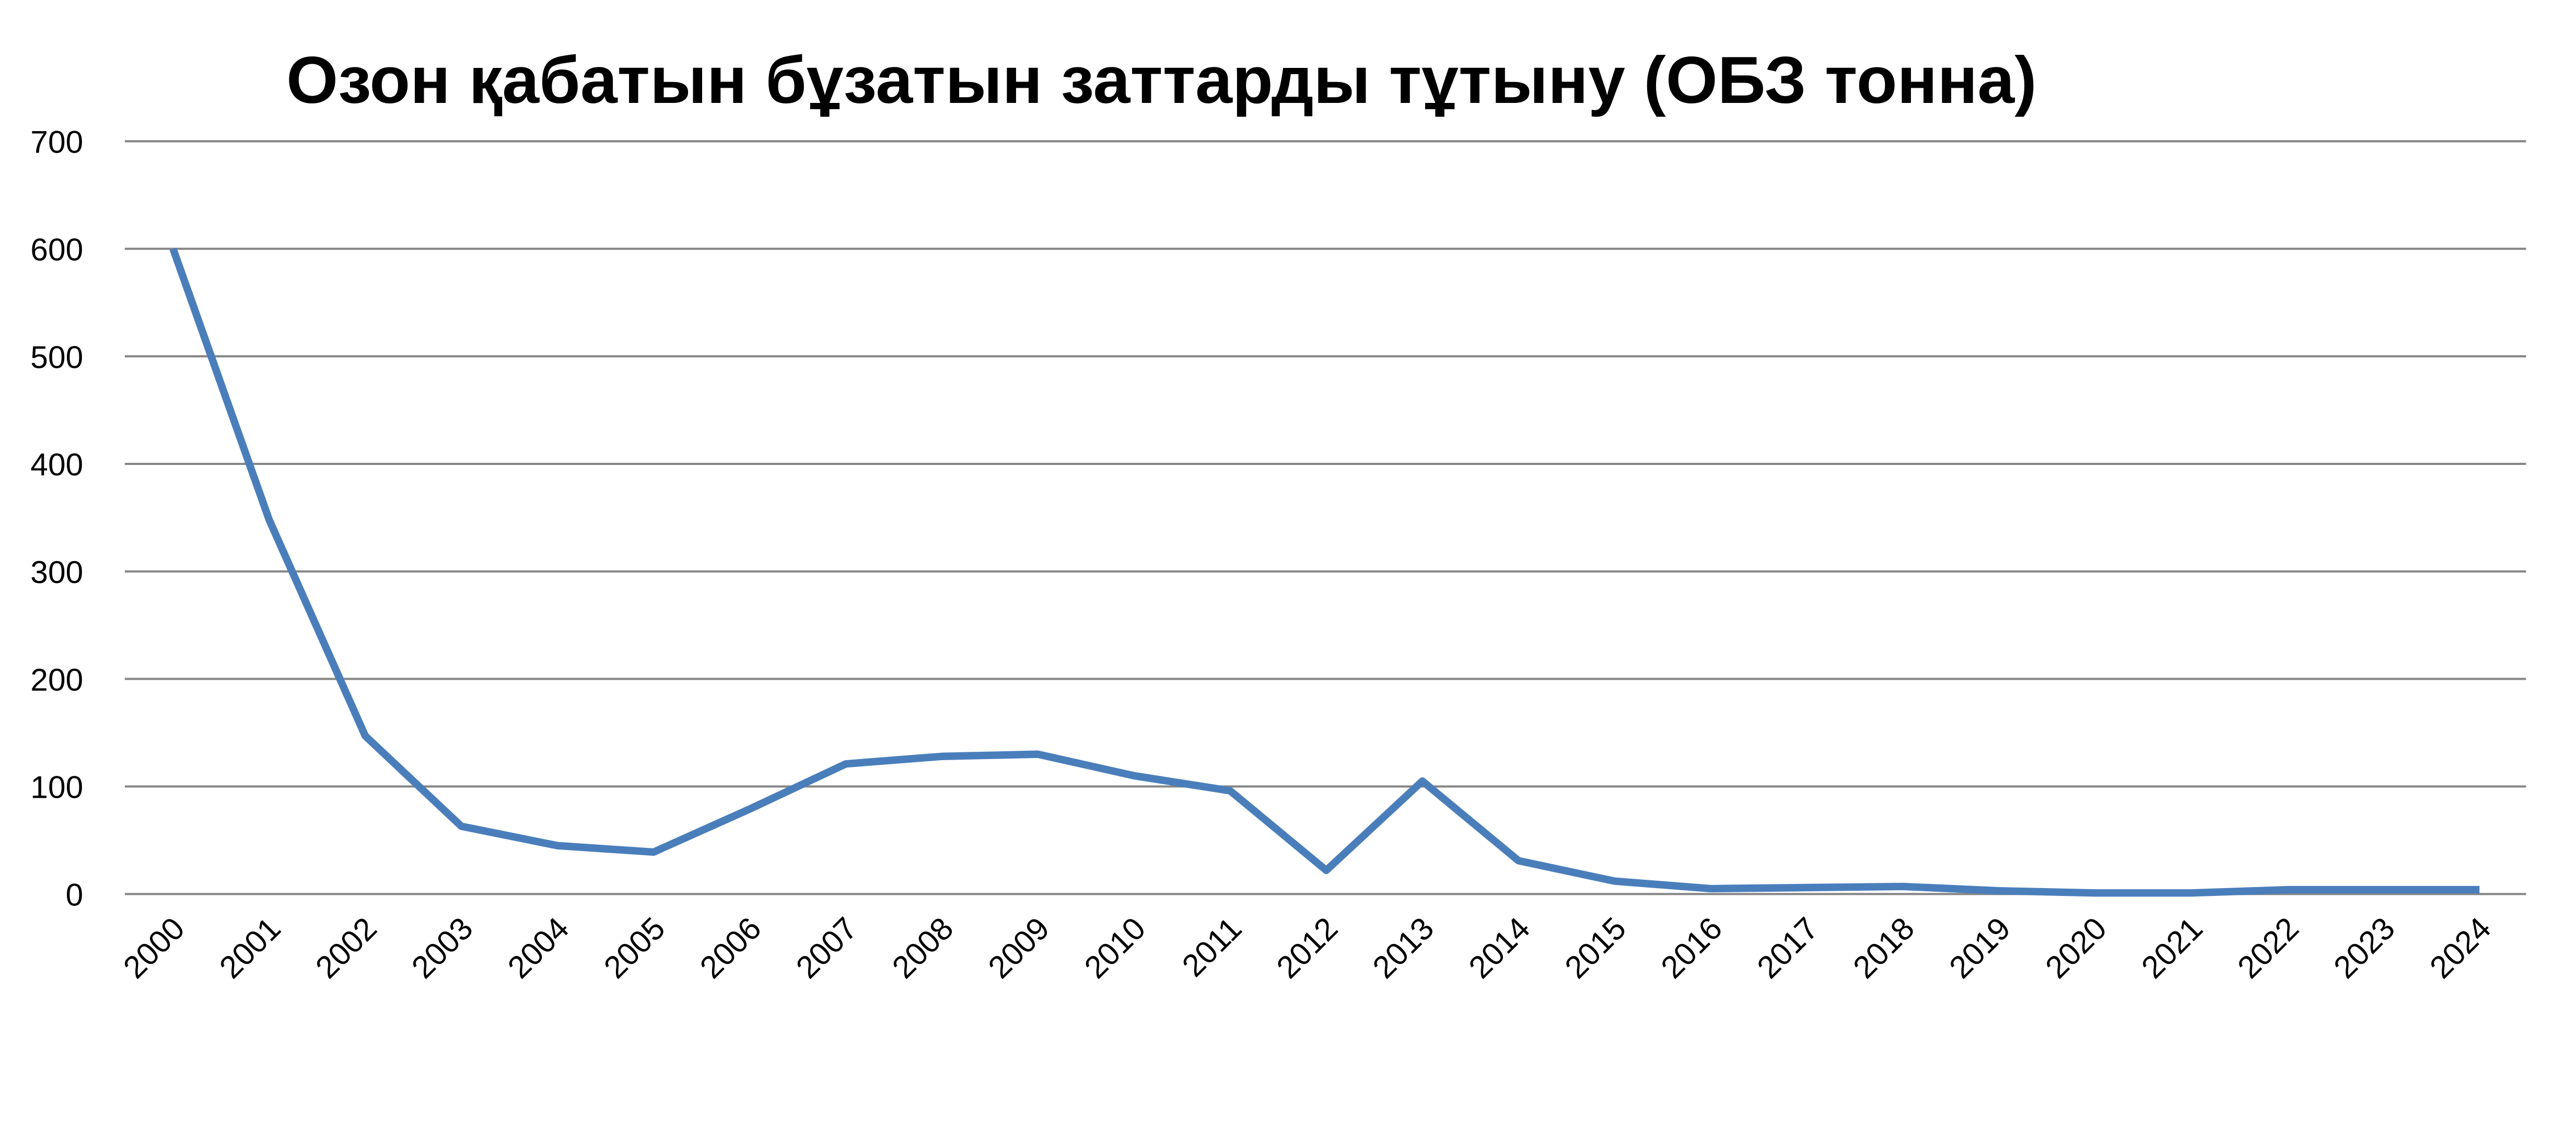 This screenshot has height=1130, width=2576. Describe the element at coordinates (56, 250) in the screenshot. I see `y-tick-label: 600` at that location.